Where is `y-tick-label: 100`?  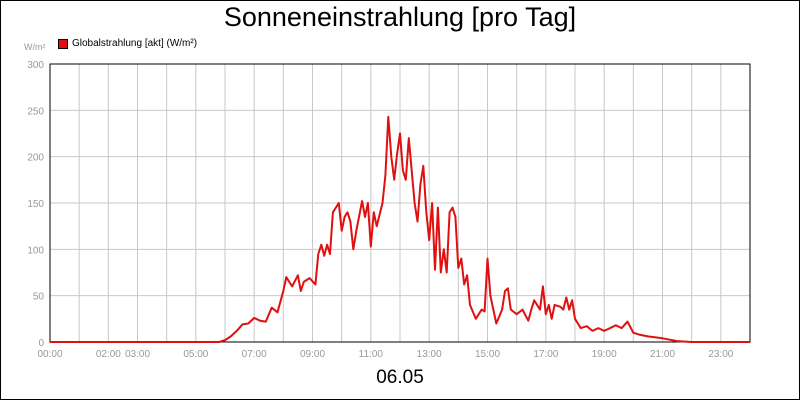 y-tick-label: 100 is located at coordinates (35, 250).